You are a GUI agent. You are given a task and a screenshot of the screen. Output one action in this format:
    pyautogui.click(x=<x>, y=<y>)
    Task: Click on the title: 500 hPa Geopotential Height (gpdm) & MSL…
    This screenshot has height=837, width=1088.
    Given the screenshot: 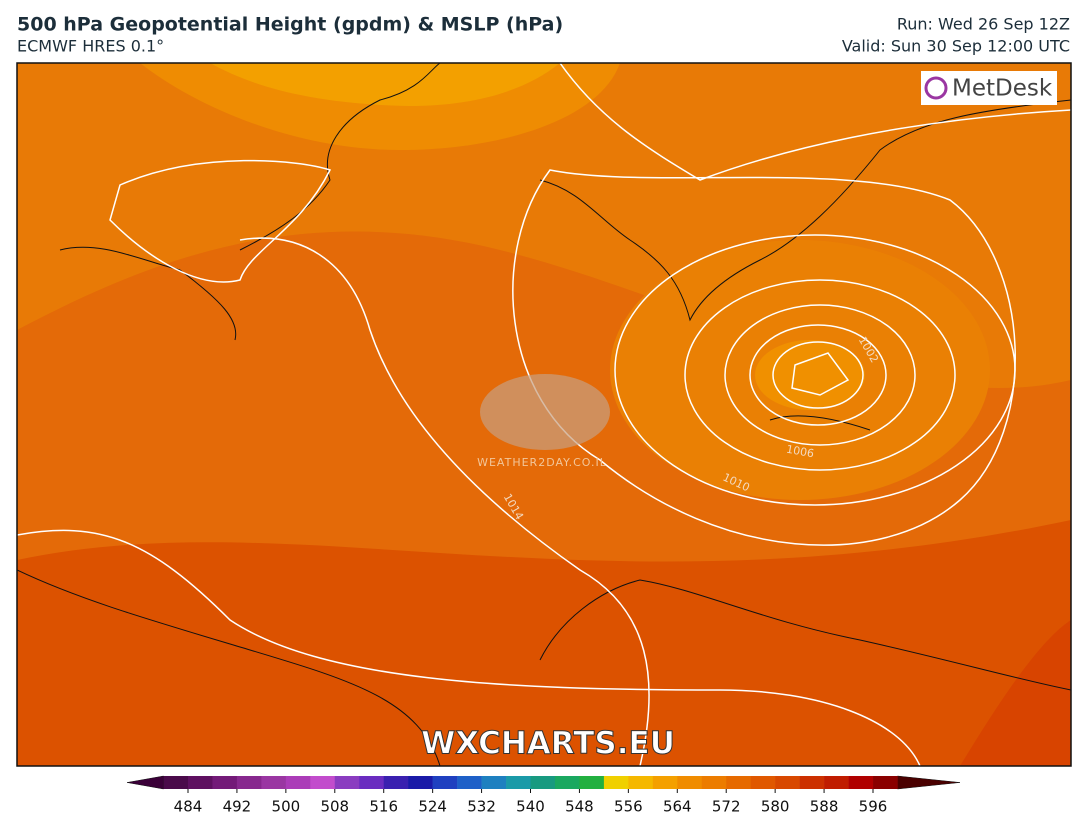 What is the action you would take?
    pyautogui.click(x=290, y=25)
    